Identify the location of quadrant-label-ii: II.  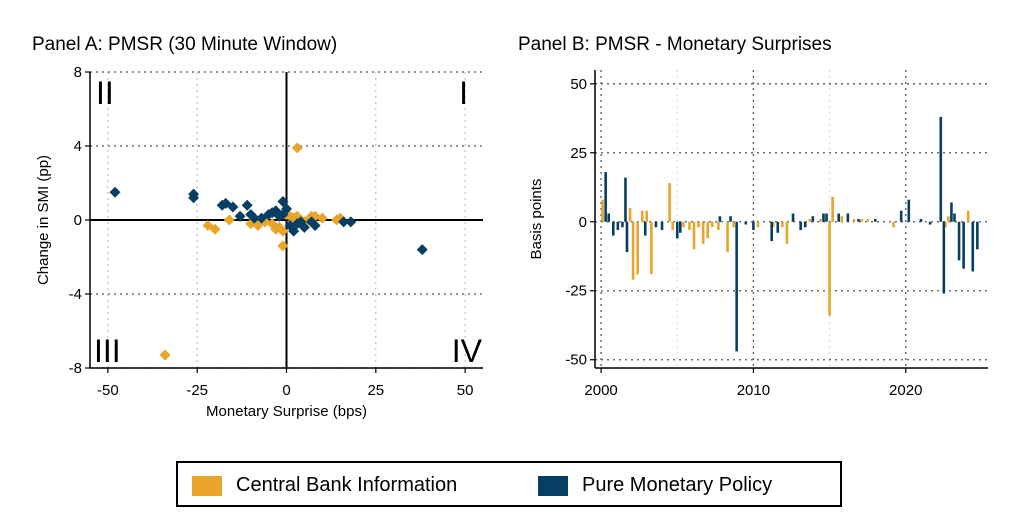
(105, 93).